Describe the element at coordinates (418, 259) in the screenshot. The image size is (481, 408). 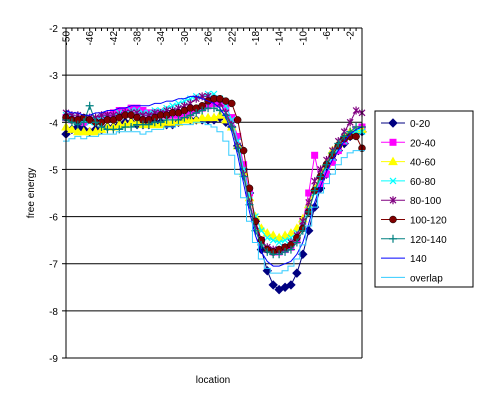
I see `legend-label: 140` at that location.